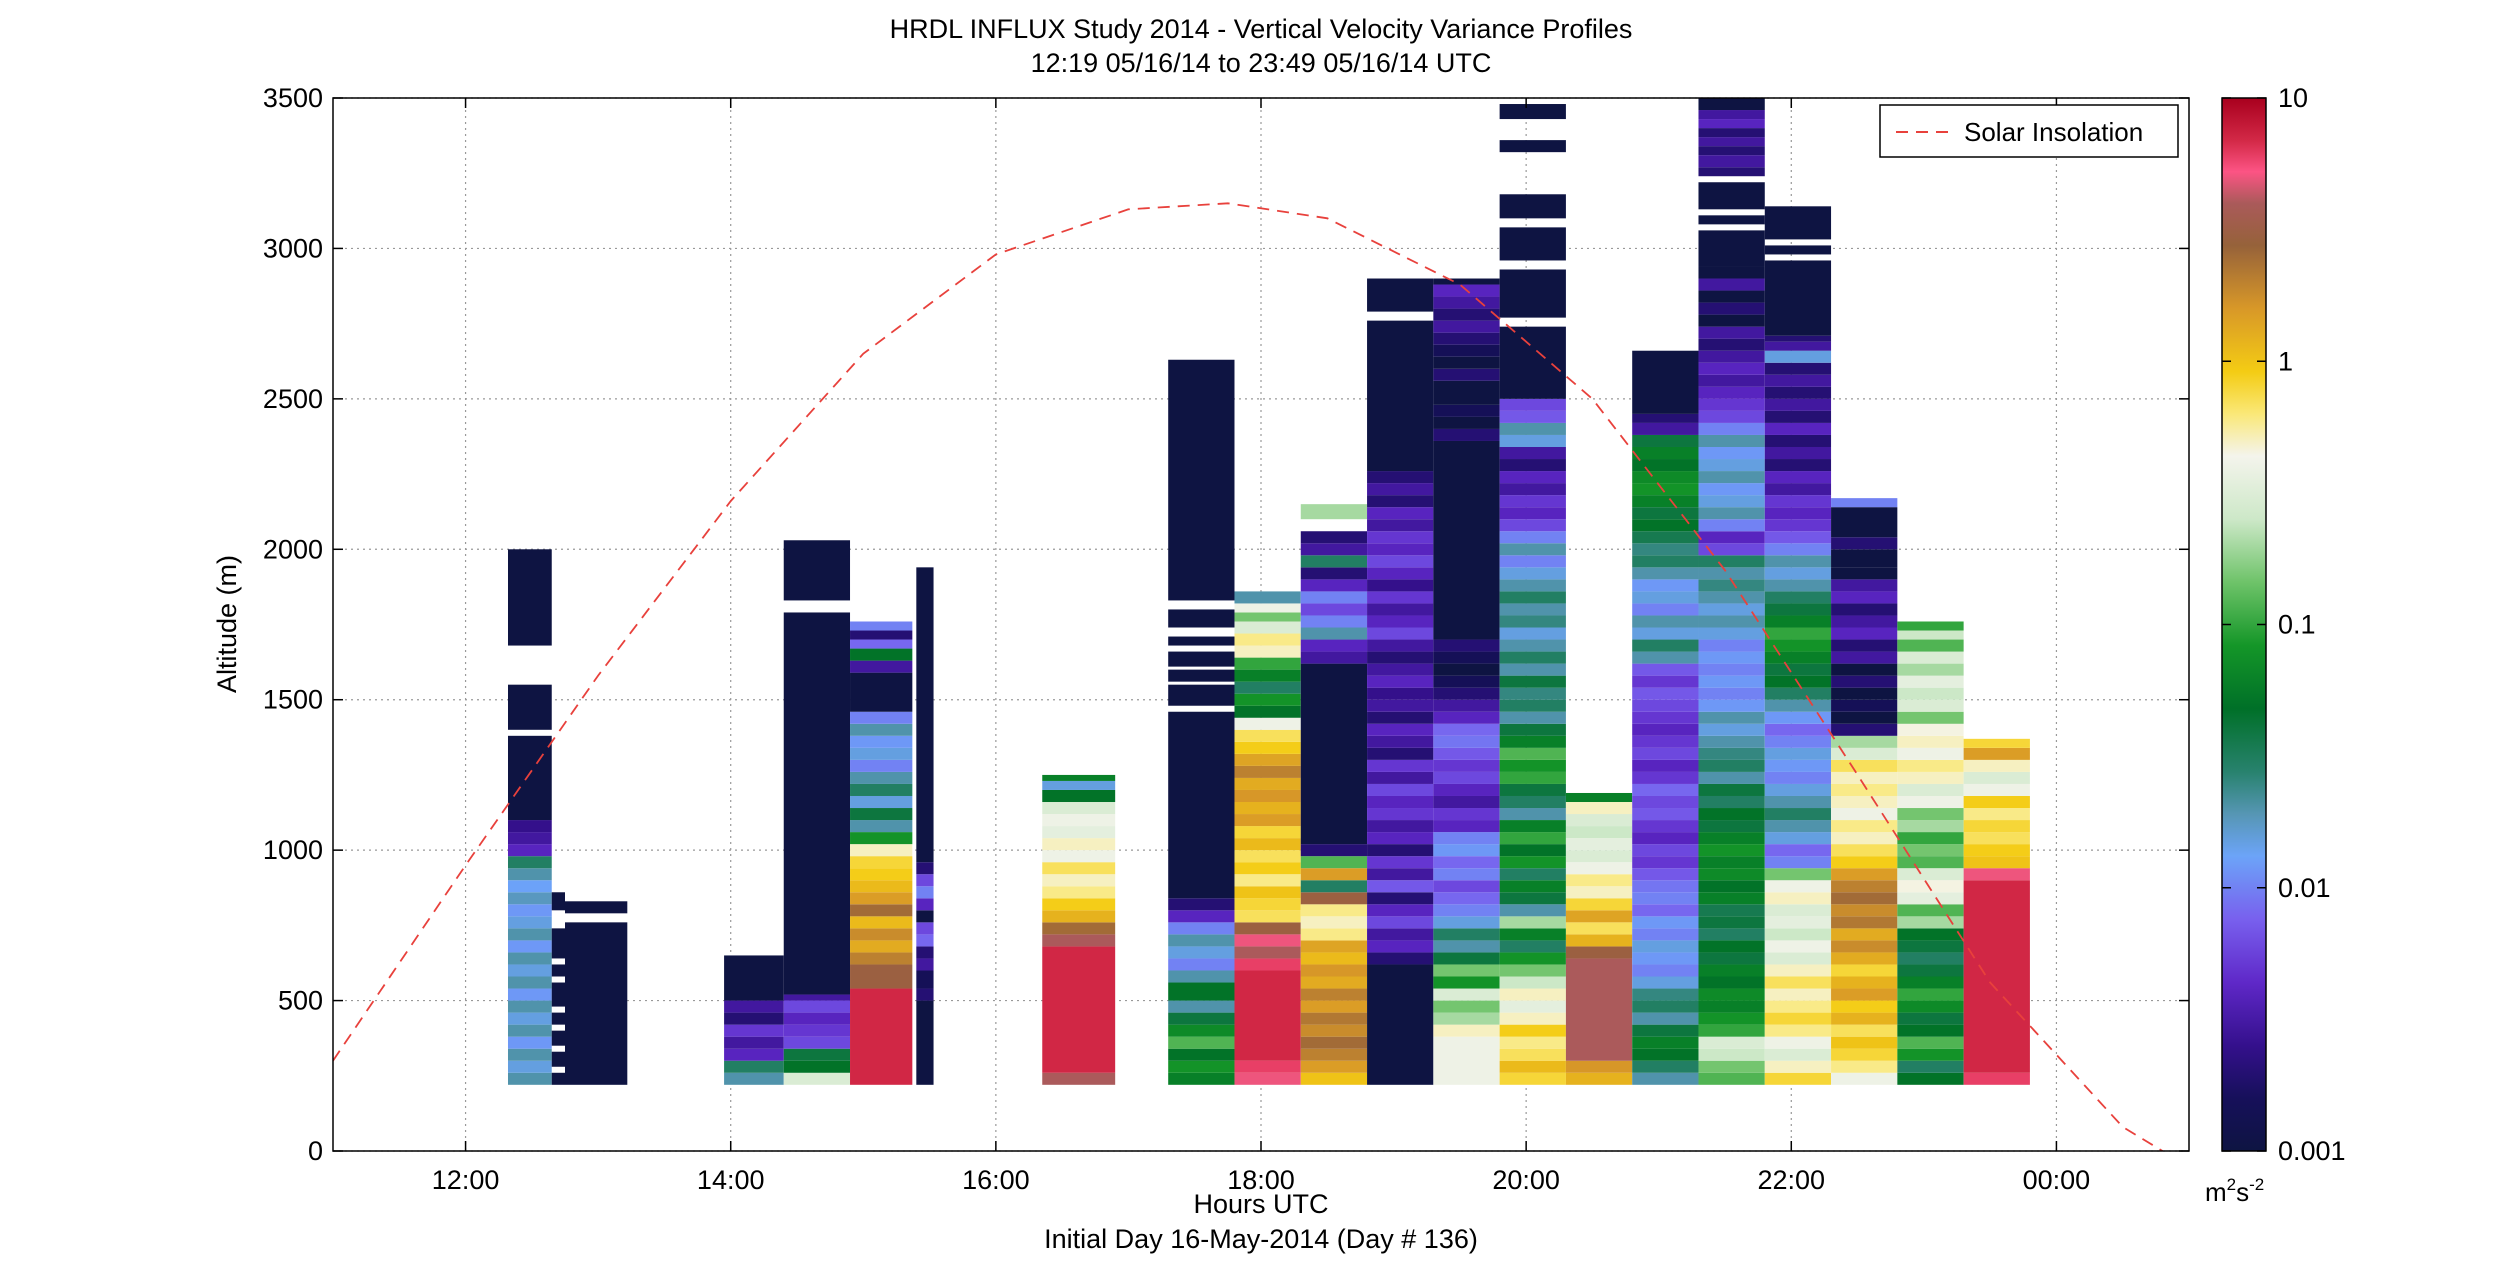  What do you see at coordinates (293, 850) in the screenshot?
I see `y-tick-label: 1000` at bounding box center [293, 850].